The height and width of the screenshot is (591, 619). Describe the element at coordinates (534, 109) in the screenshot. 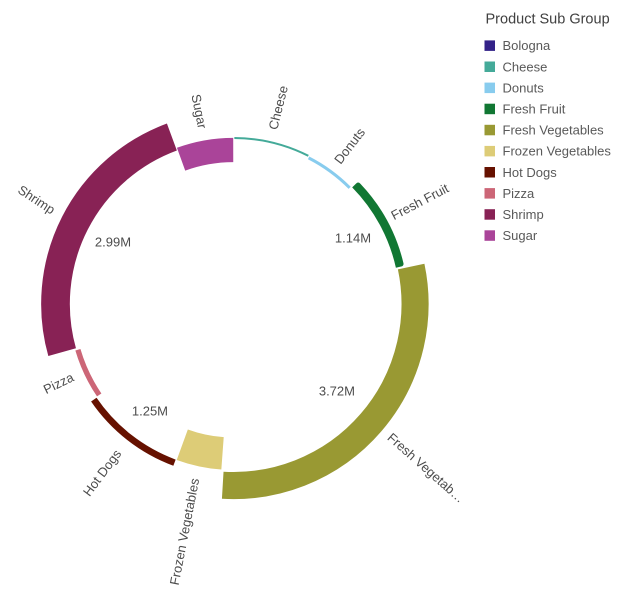

I see `svg-text: Fresh Fruit` at that location.